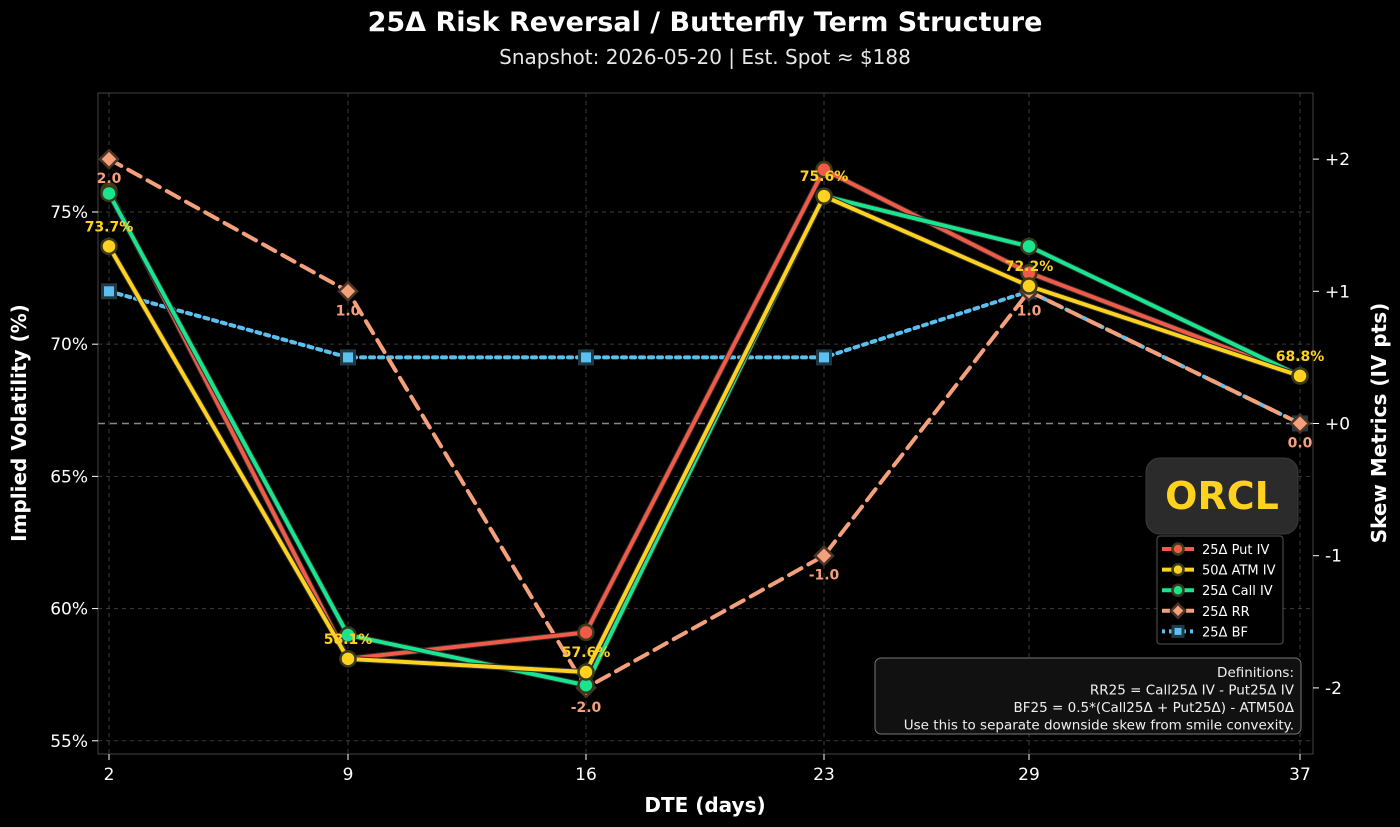 The height and width of the screenshot is (827, 1400). What do you see at coordinates (1225, 632) in the screenshot?
I see `legend-label-25-bf: 25Δ BF` at bounding box center [1225, 632].